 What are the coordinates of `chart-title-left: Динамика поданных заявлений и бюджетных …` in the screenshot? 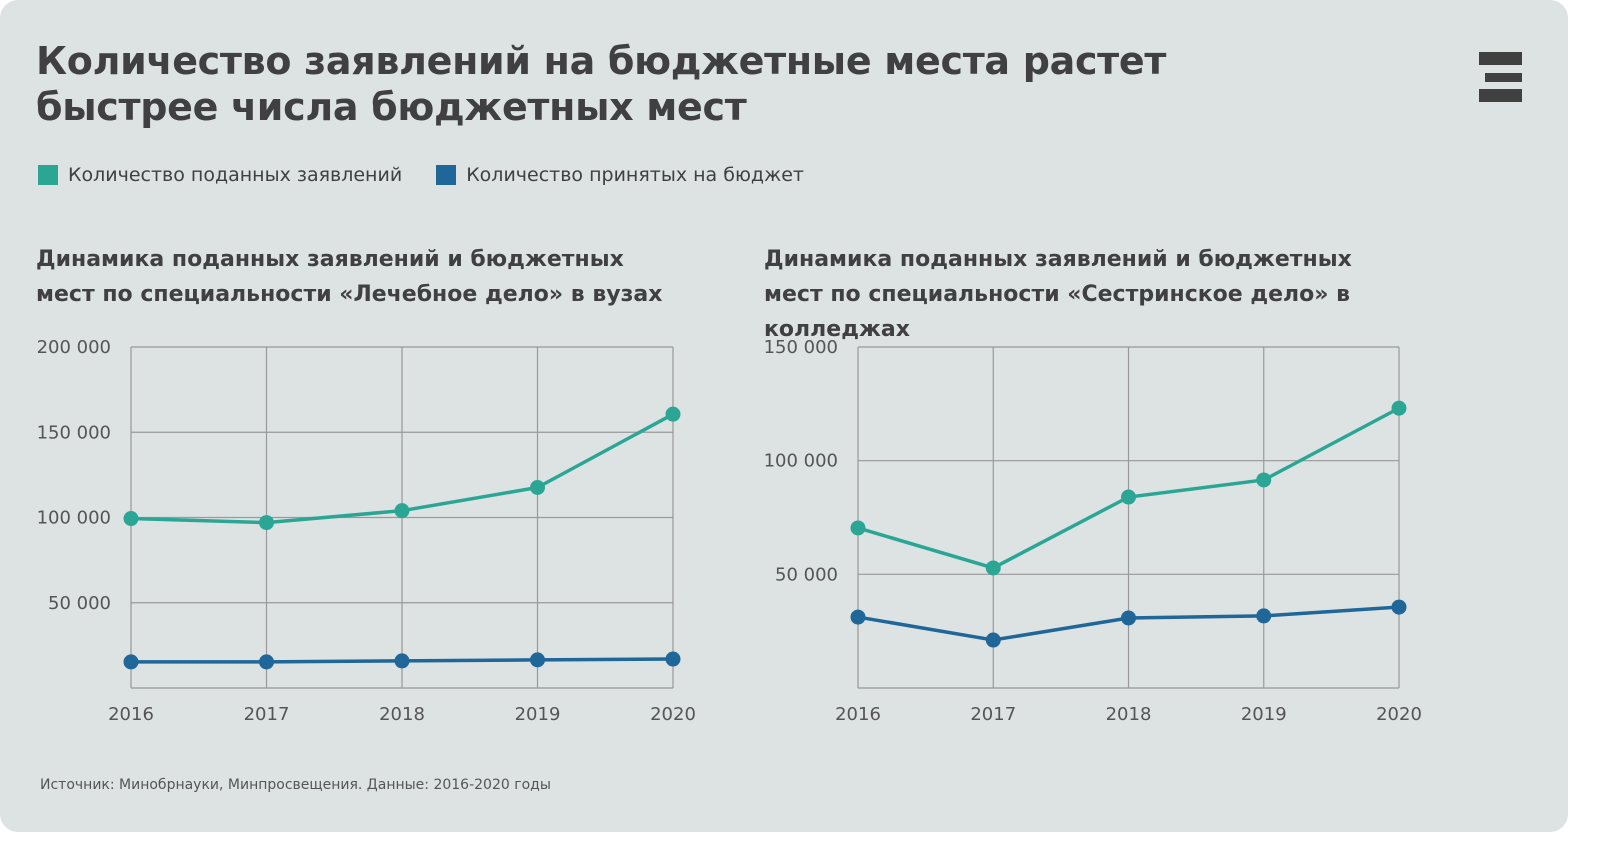 It's located at (349, 277).